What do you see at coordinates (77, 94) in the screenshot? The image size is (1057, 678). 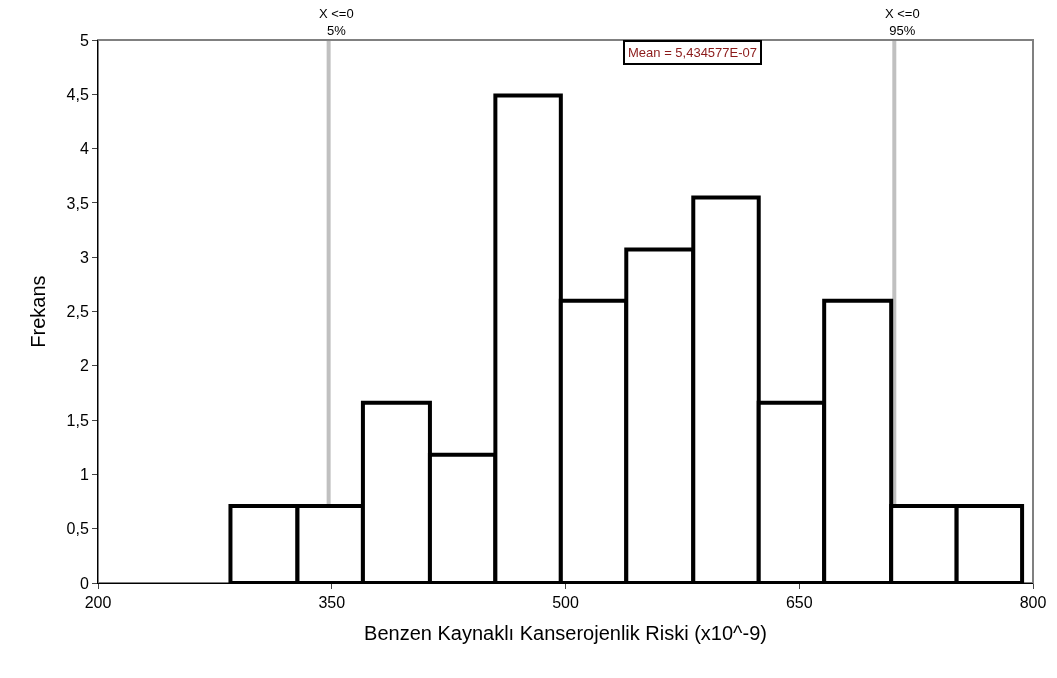 I see `y-tick-label: 4,5` at bounding box center [77, 94].